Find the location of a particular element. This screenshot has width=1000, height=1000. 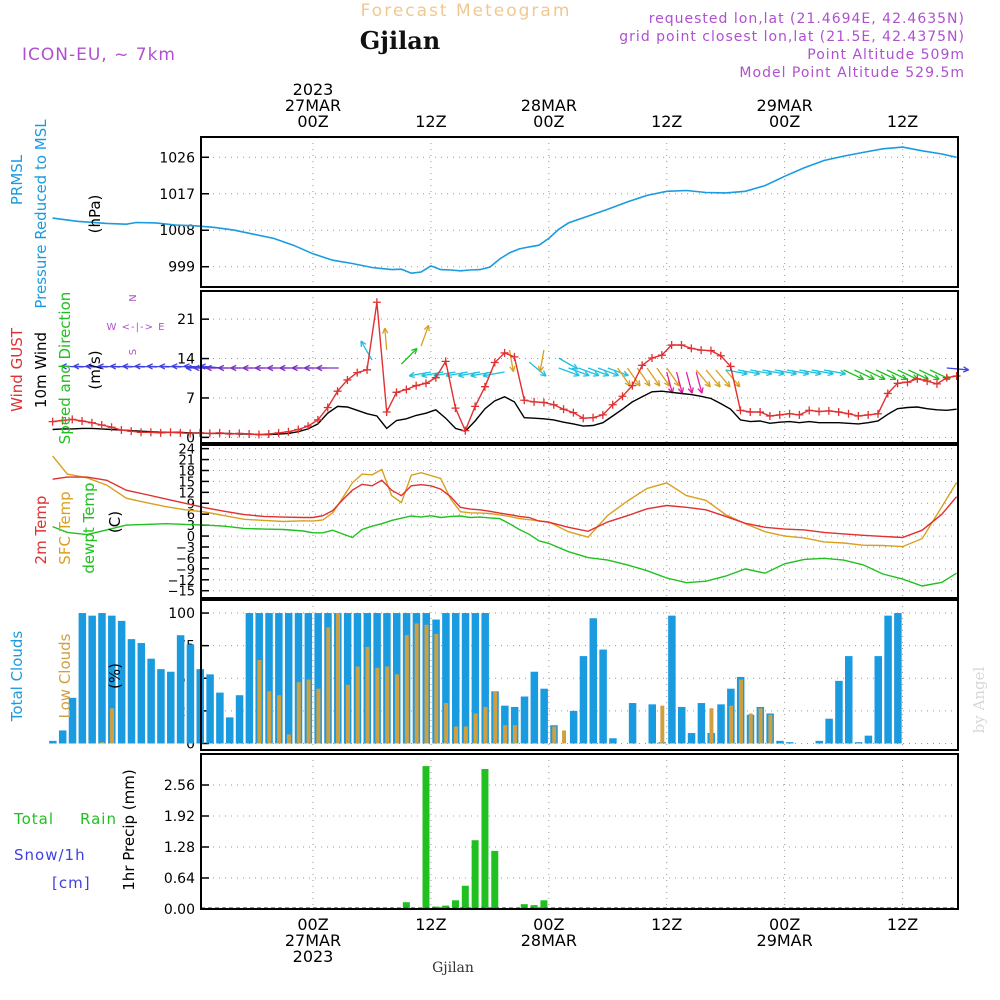

temp-unit-label: (C) is located at coordinates (115, 522).